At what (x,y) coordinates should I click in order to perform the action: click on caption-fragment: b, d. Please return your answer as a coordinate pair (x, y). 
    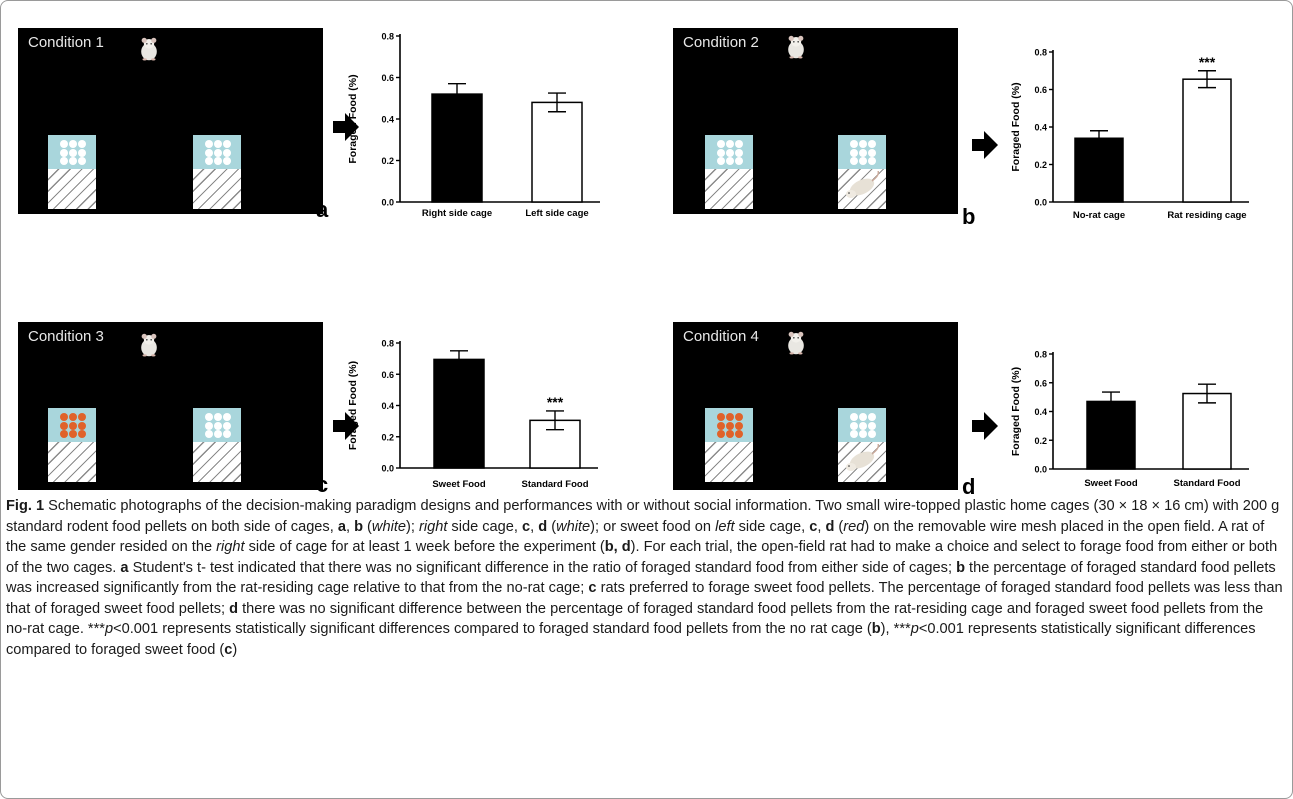
    Looking at the image, I should click on (617, 547).